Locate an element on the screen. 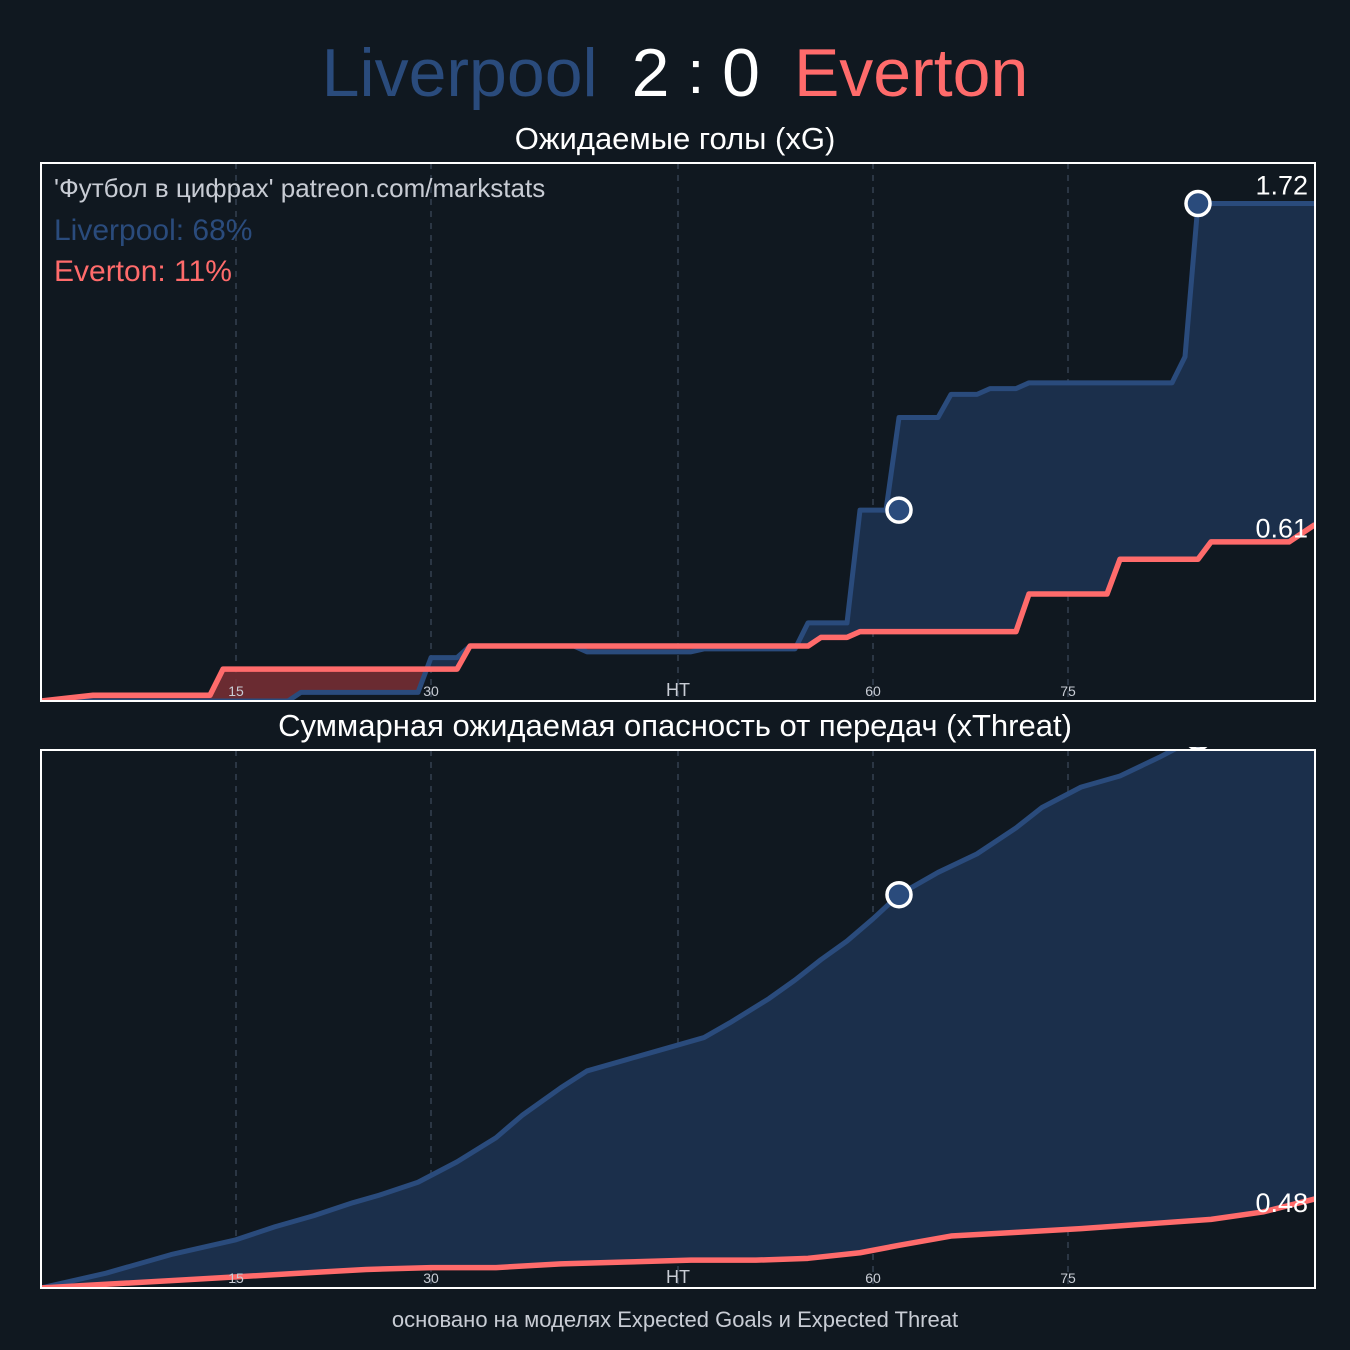 Image resolution: width=1350 pixels, height=1350 pixels. xg-chart-title: Ожидаемые голы (xG) is located at coordinates (675, 138).